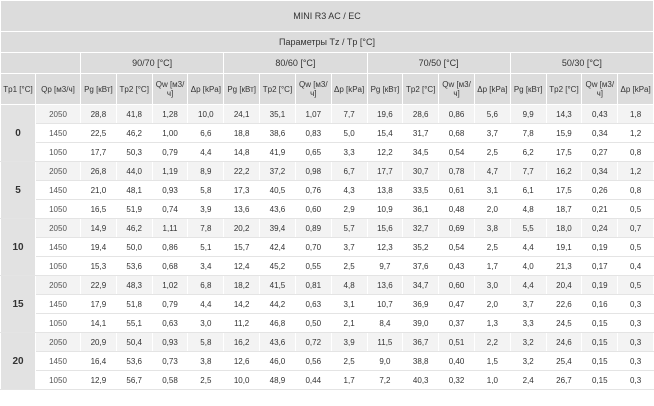 This screenshot has width=654, height=406. Describe the element at coordinates (18, 247) in the screenshot. I see `tp1-cell: 10` at that location.